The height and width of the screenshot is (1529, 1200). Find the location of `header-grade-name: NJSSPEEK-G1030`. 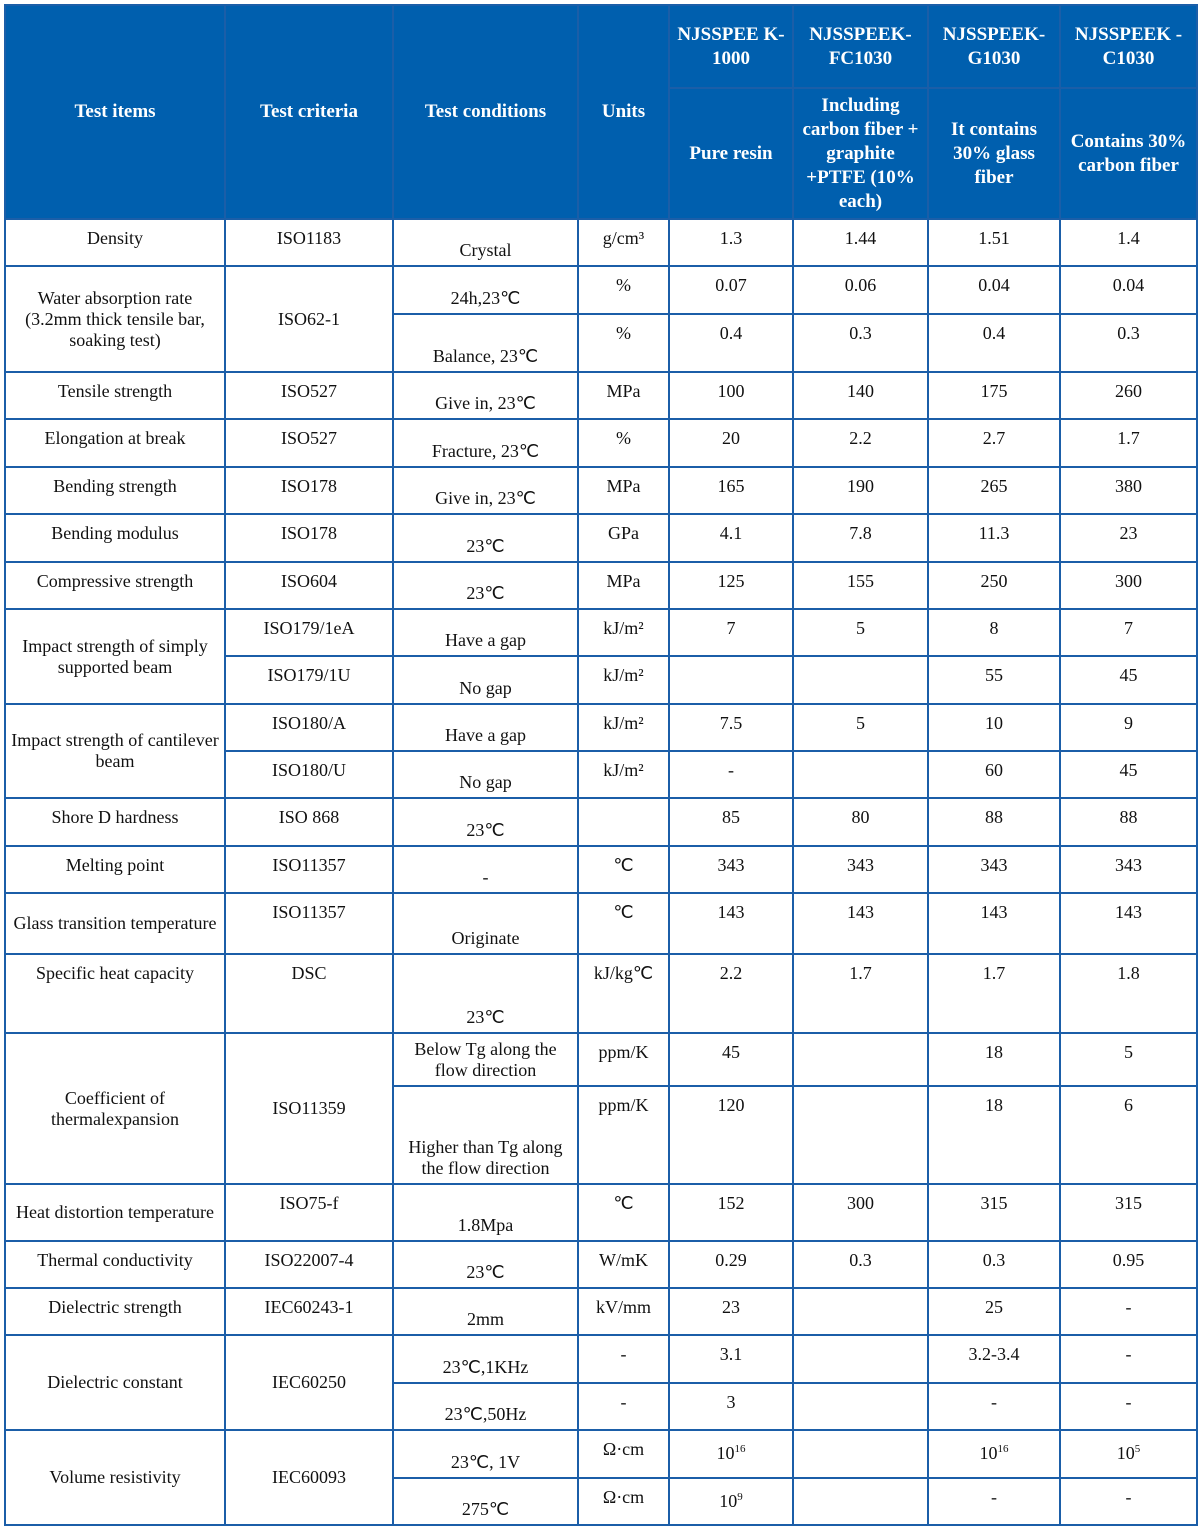

header-grade-name: NJSSPEEK-G1030 is located at coordinates (994, 46).